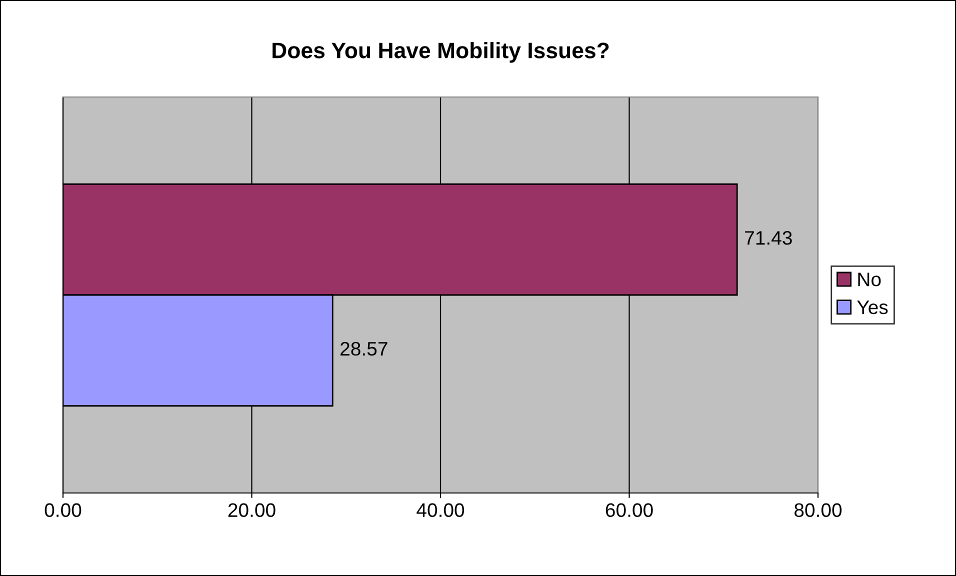 The width and height of the screenshot is (956, 576). What do you see at coordinates (869, 279) in the screenshot?
I see `legend-label: No` at bounding box center [869, 279].